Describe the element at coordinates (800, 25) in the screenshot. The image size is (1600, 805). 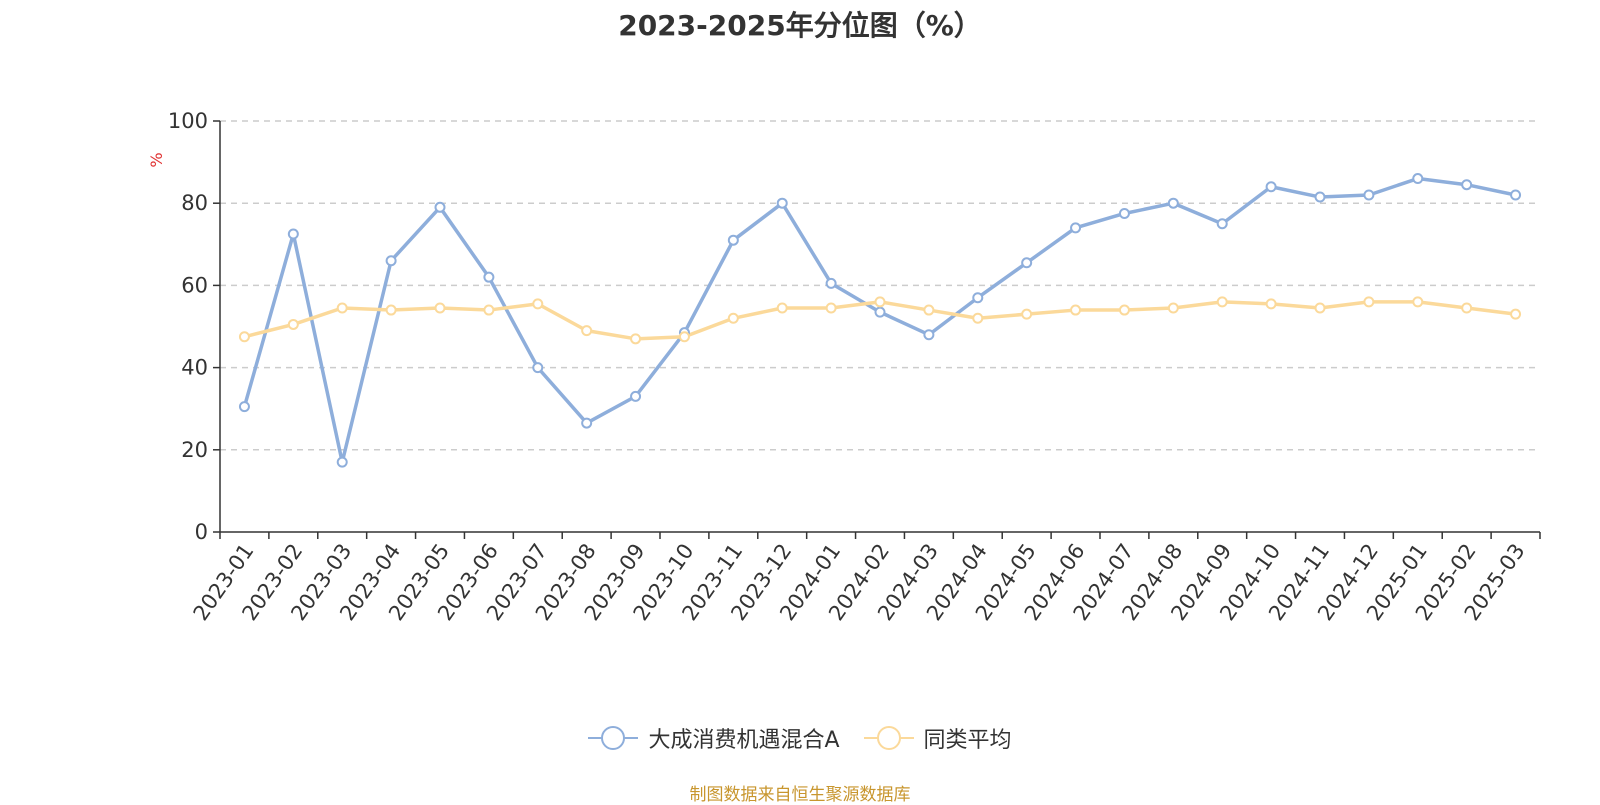
I see `chart-title: 2023-2025年分位图（%）` at that location.